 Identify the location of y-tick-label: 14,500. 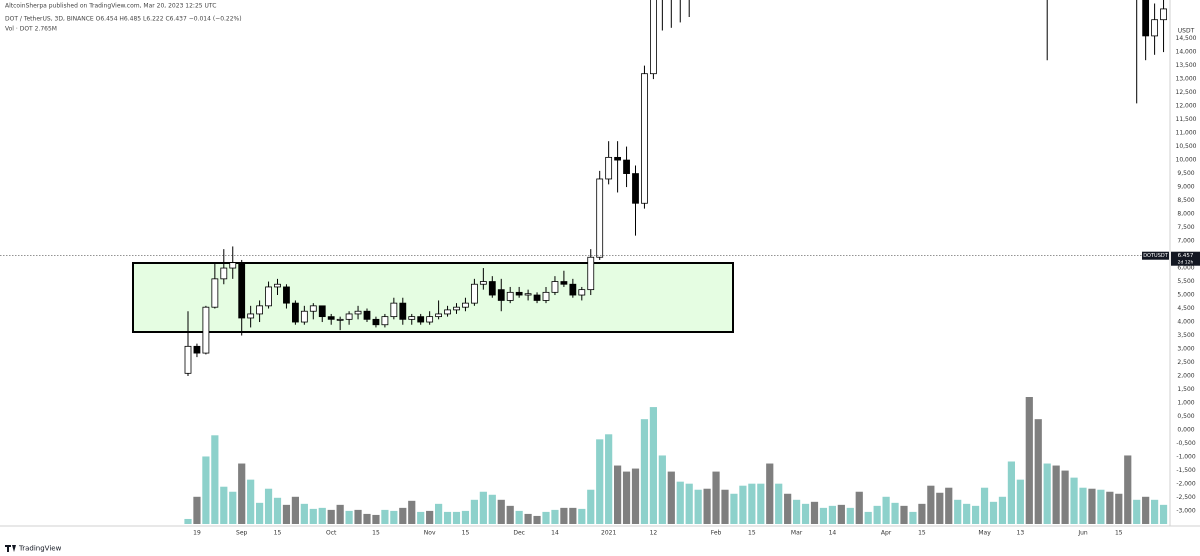
(1186, 38).